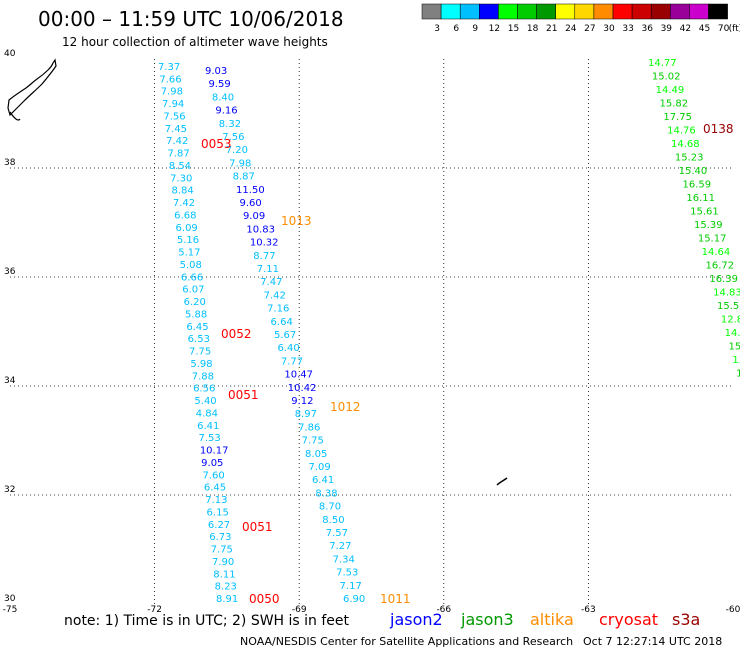  I want to click on scale-tick-label: 36, so click(647, 29).